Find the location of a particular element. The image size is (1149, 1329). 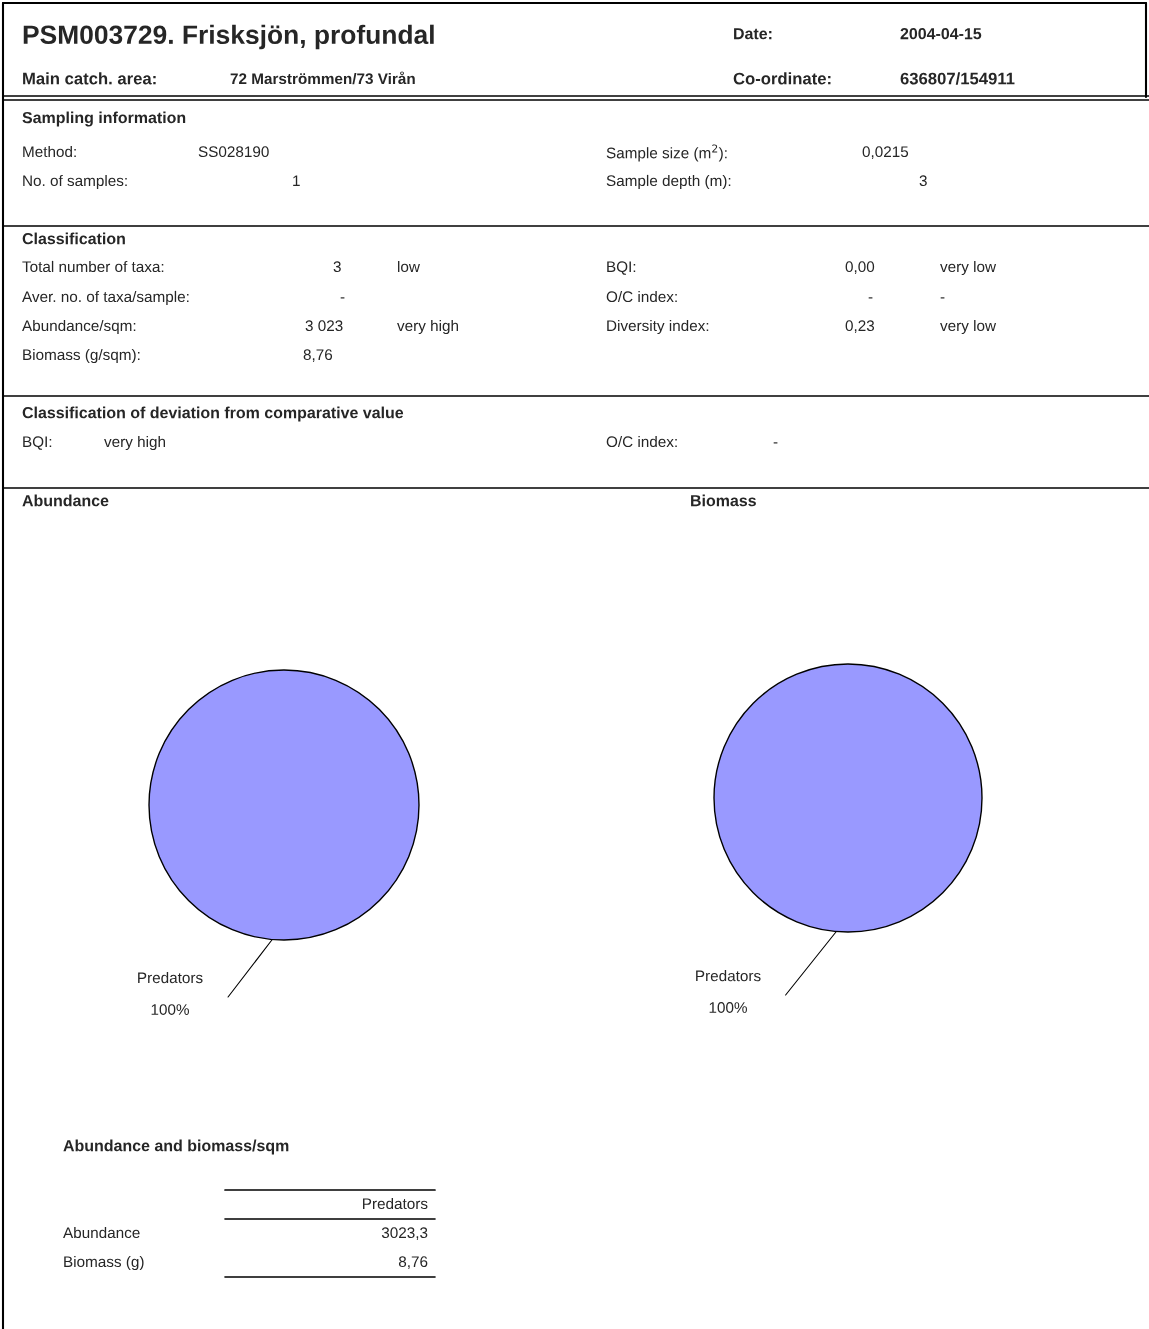

text: 0,00 is located at coordinates (860, 267).